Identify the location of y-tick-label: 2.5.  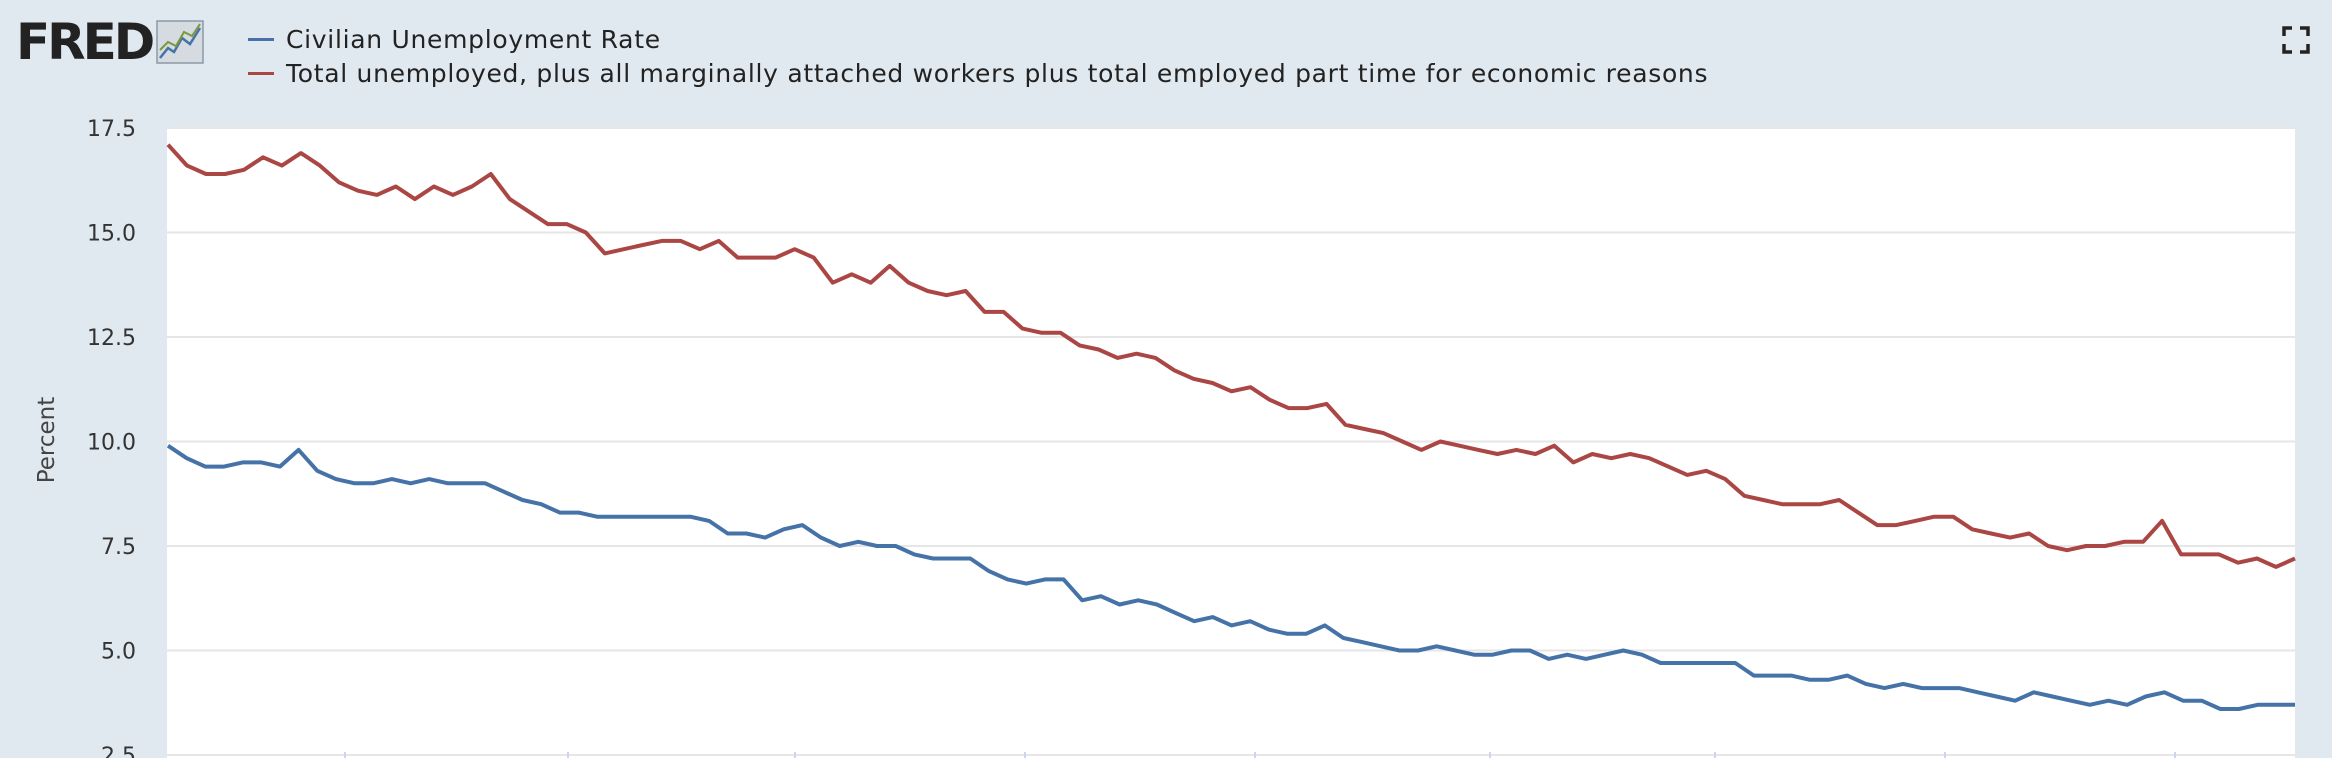
(118, 751).